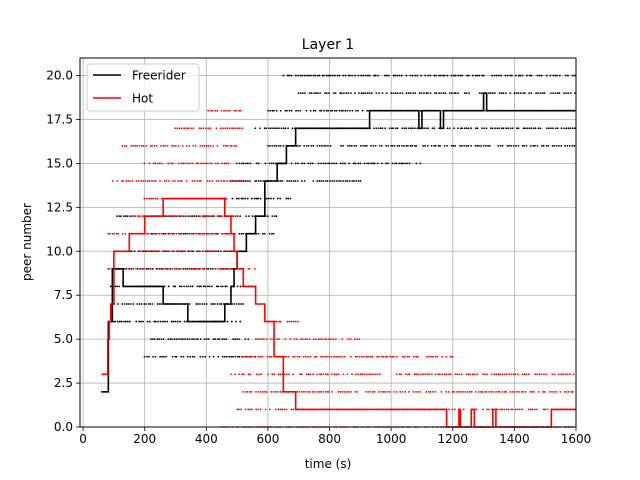  Describe the element at coordinates (63, 339) in the screenshot. I see `y-tick-label: 5.0` at that location.